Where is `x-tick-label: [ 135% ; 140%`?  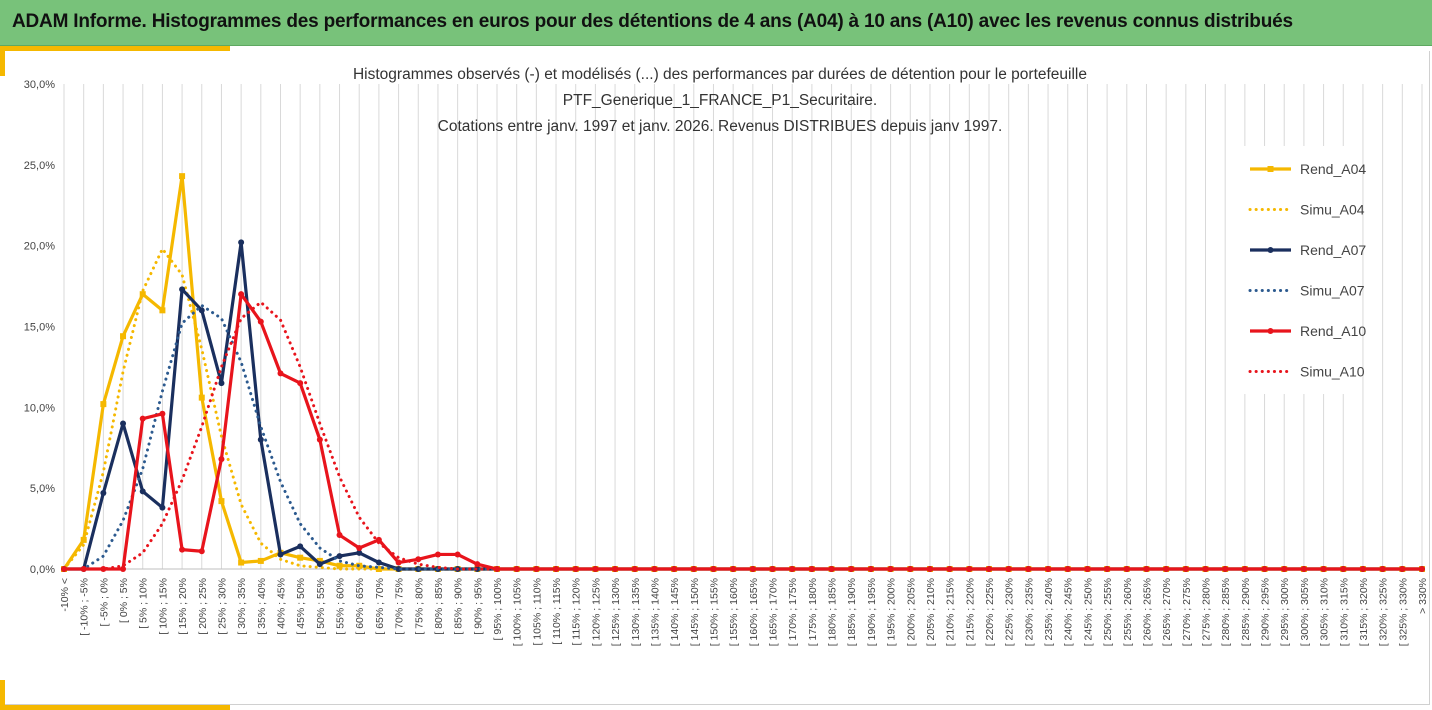 x-tick-label: [ 135% ; 140% is located at coordinates (655, 612).